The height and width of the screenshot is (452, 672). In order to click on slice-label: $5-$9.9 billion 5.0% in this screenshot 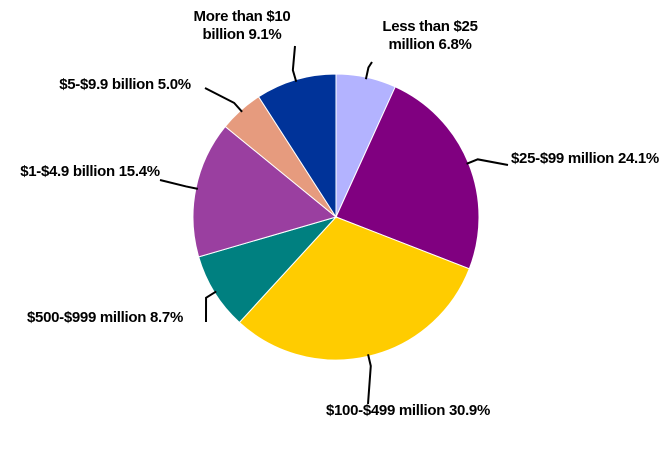, I will do `click(125, 85)`.